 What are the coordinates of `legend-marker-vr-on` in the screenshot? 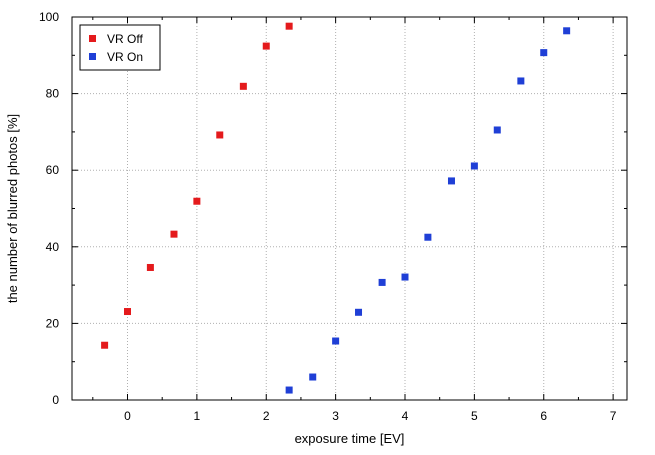 It's located at (92, 56).